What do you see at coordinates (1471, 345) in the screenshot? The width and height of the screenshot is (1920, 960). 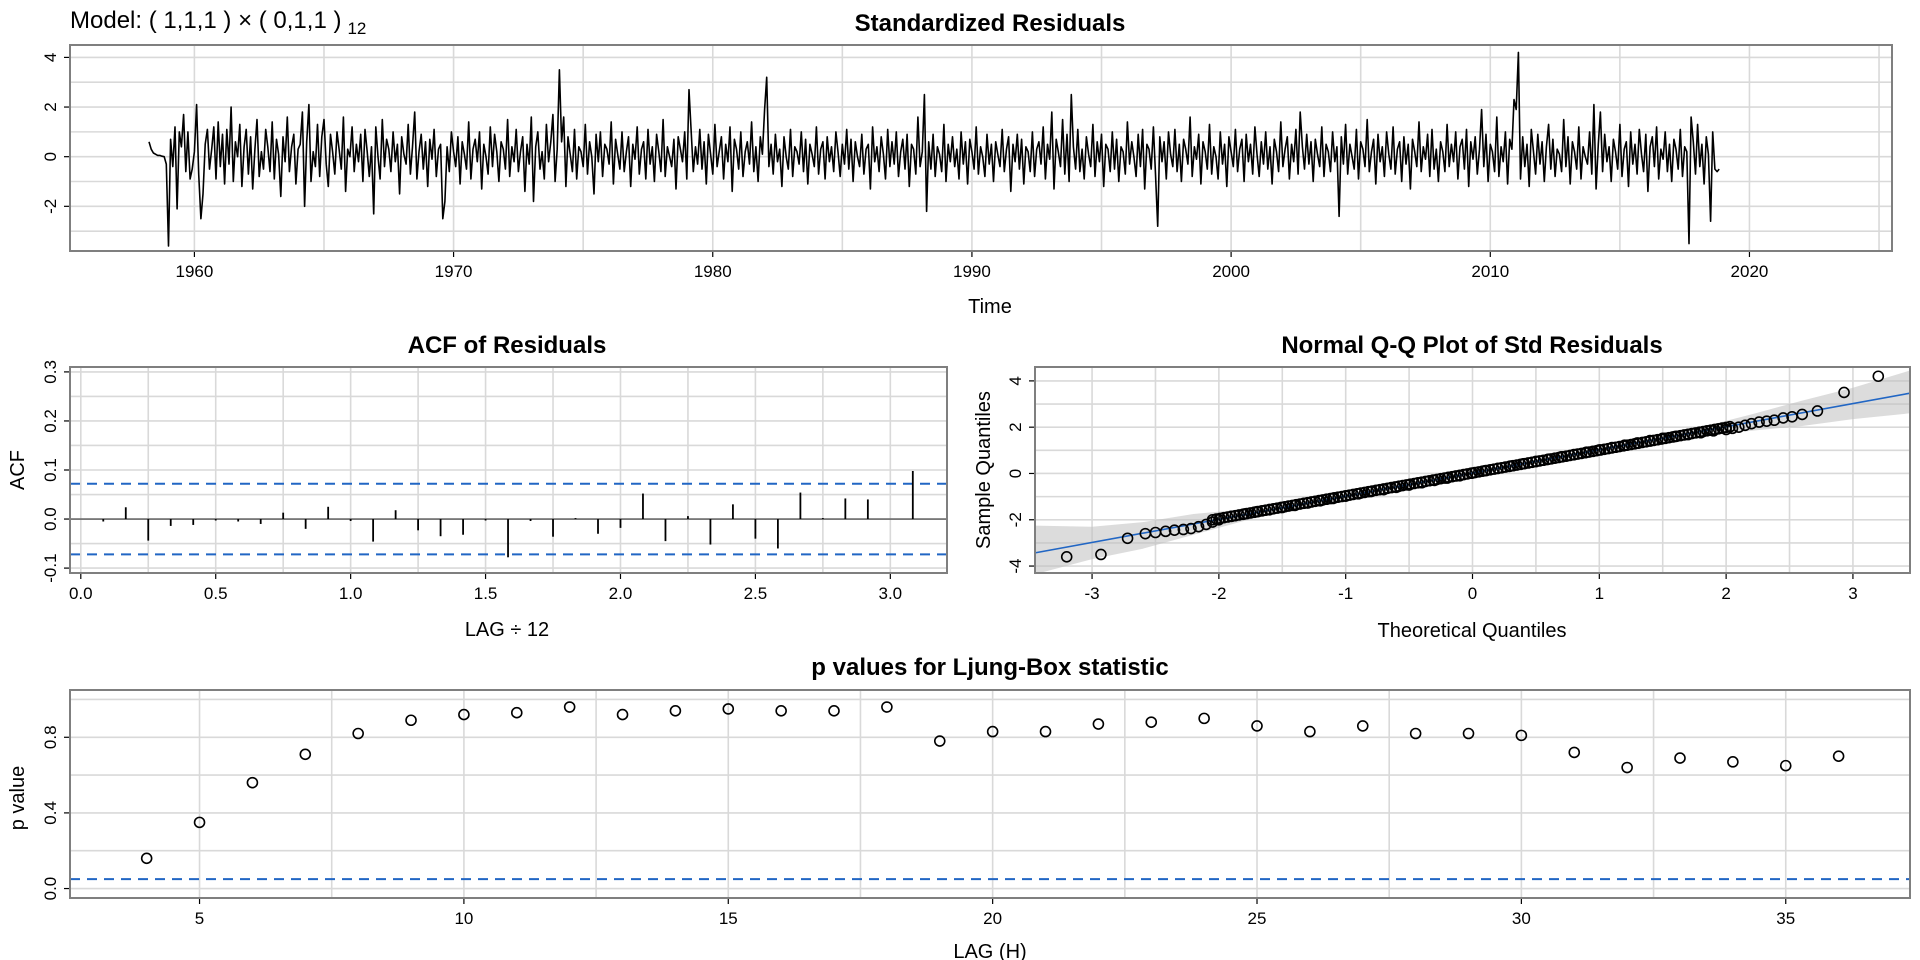 I see `qq-title: Normal Q-Q Plot of Std Residuals` at bounding box center [1471, 345].